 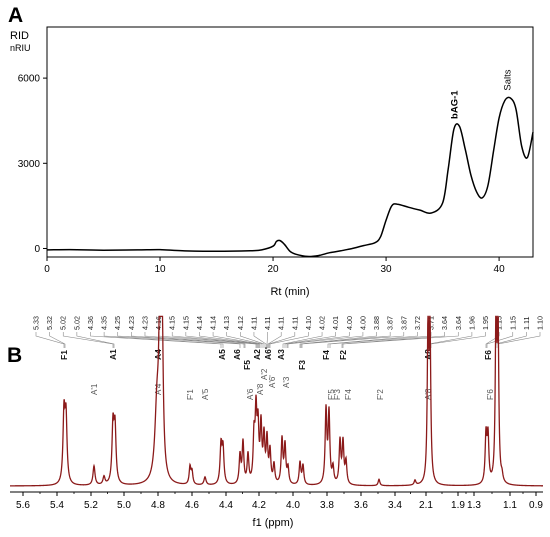 I want to click on nmr-assignment-light: A'5, so click(x=205, y=394).